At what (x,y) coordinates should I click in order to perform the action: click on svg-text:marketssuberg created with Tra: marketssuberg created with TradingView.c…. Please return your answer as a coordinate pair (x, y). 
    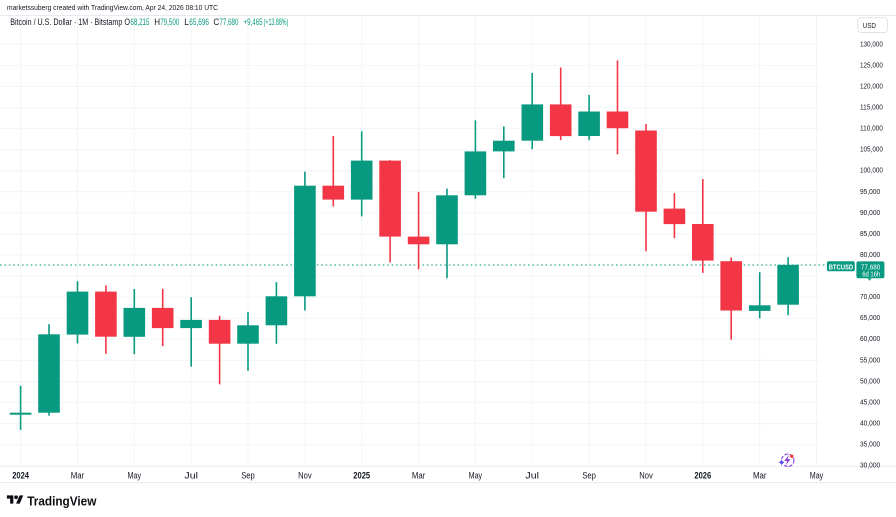
    Looking at the image, I should click on (113, 7).